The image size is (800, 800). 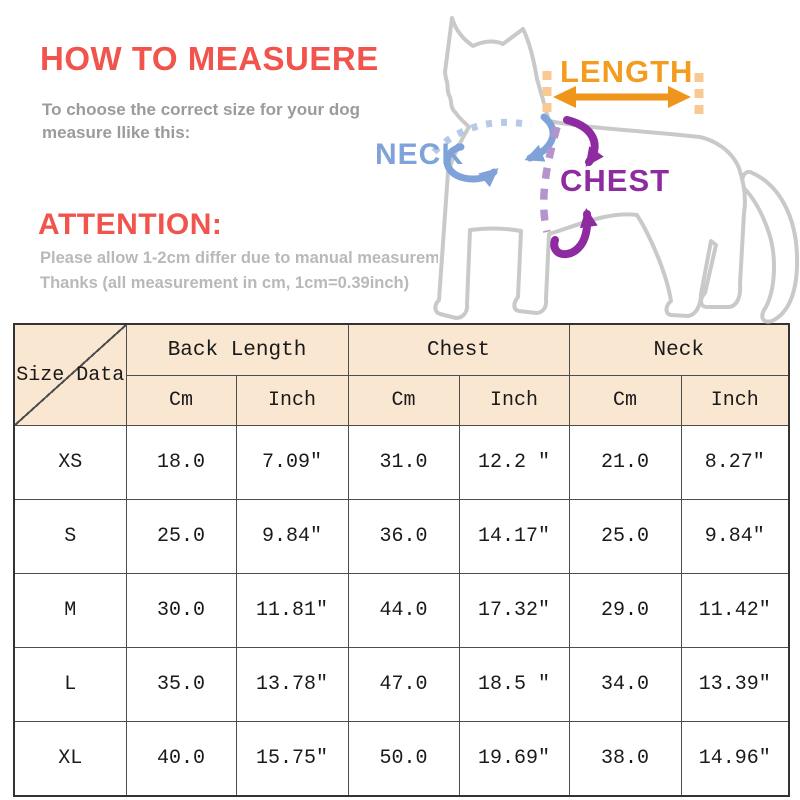 What do you see at coordinates (514, 462) in the screenshot?
I see `cell-value: 12.2 ″` at bounding box center [514, 462].